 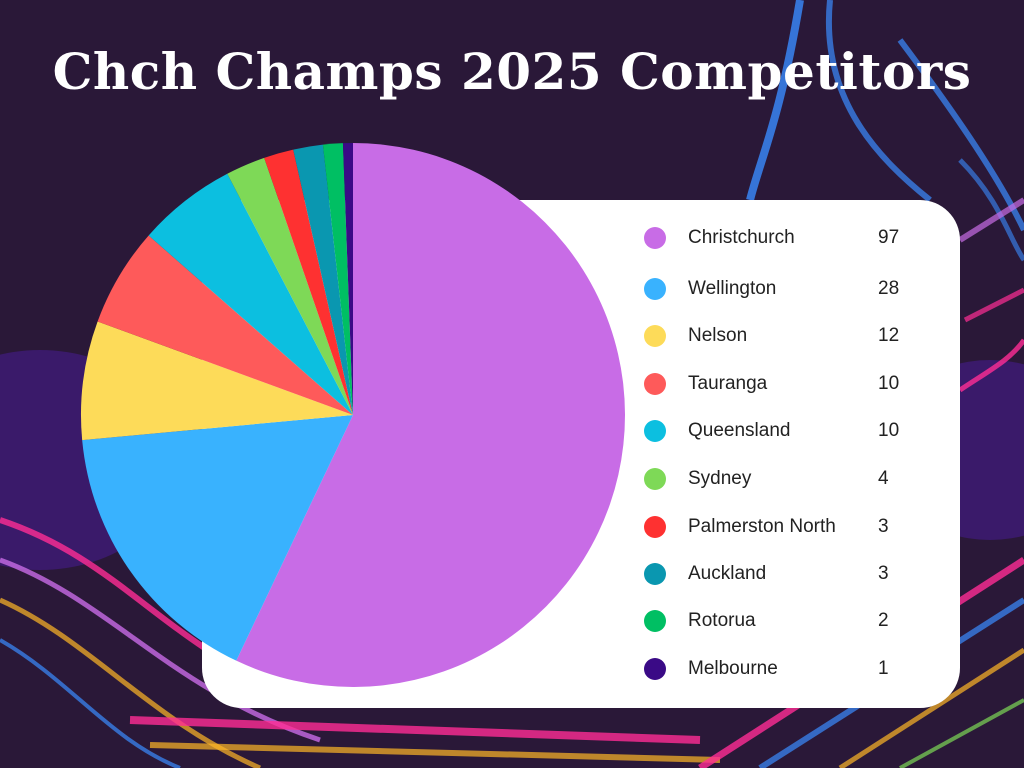 What do you see at coordinates (720, 478) in the screenshot?
I see `legend-label: Sydney` at bounding box center [720, 478].